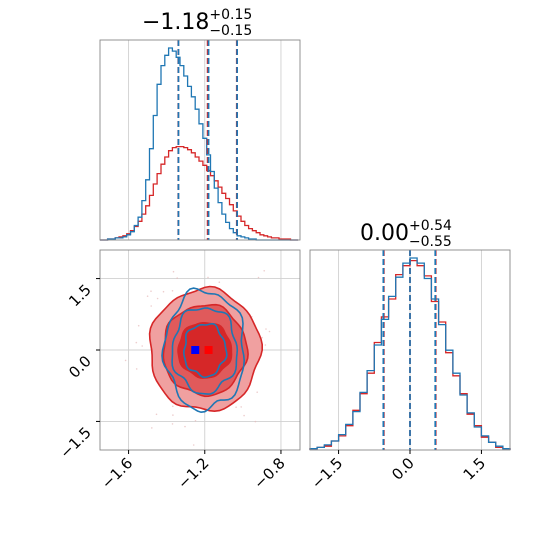 The image size is (550, 550). I want to click on blue-histogram-step, so click(199, 144).